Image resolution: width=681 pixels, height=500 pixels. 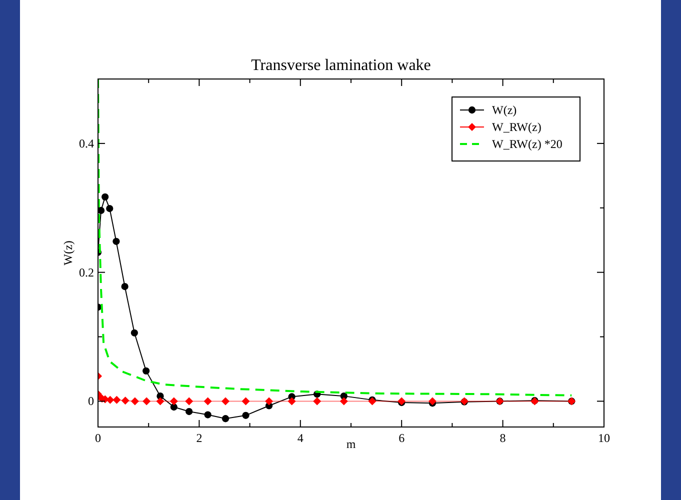 I want to click on legend-label: W_RW(z) *20, so click(x=527, y=144).